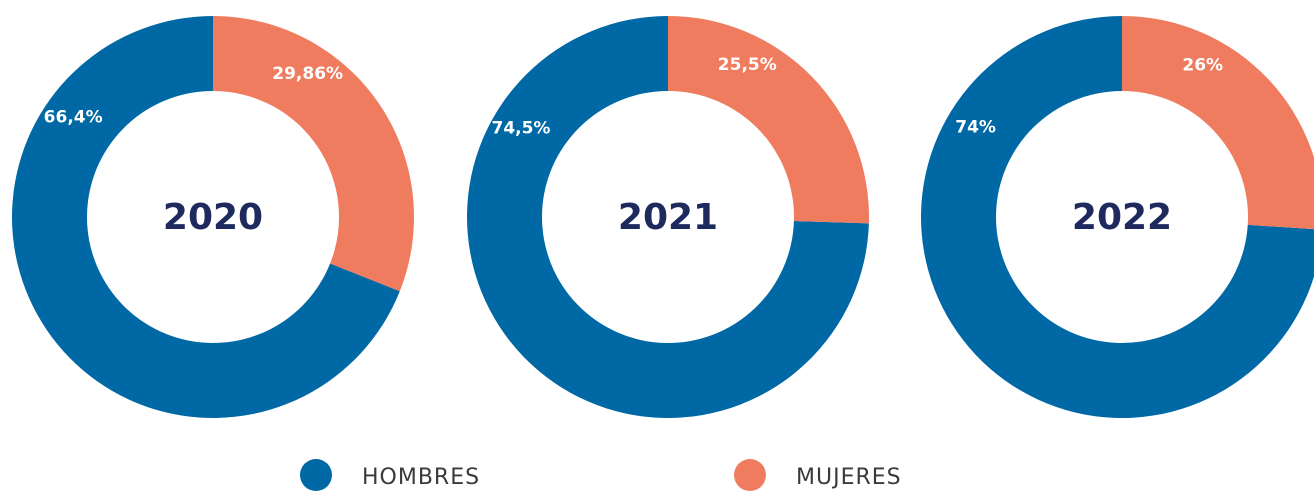  What do you see at coordinates (975, 128) in the screenshot?
I see `value-label: 74%` at bounding box center [975, 128].